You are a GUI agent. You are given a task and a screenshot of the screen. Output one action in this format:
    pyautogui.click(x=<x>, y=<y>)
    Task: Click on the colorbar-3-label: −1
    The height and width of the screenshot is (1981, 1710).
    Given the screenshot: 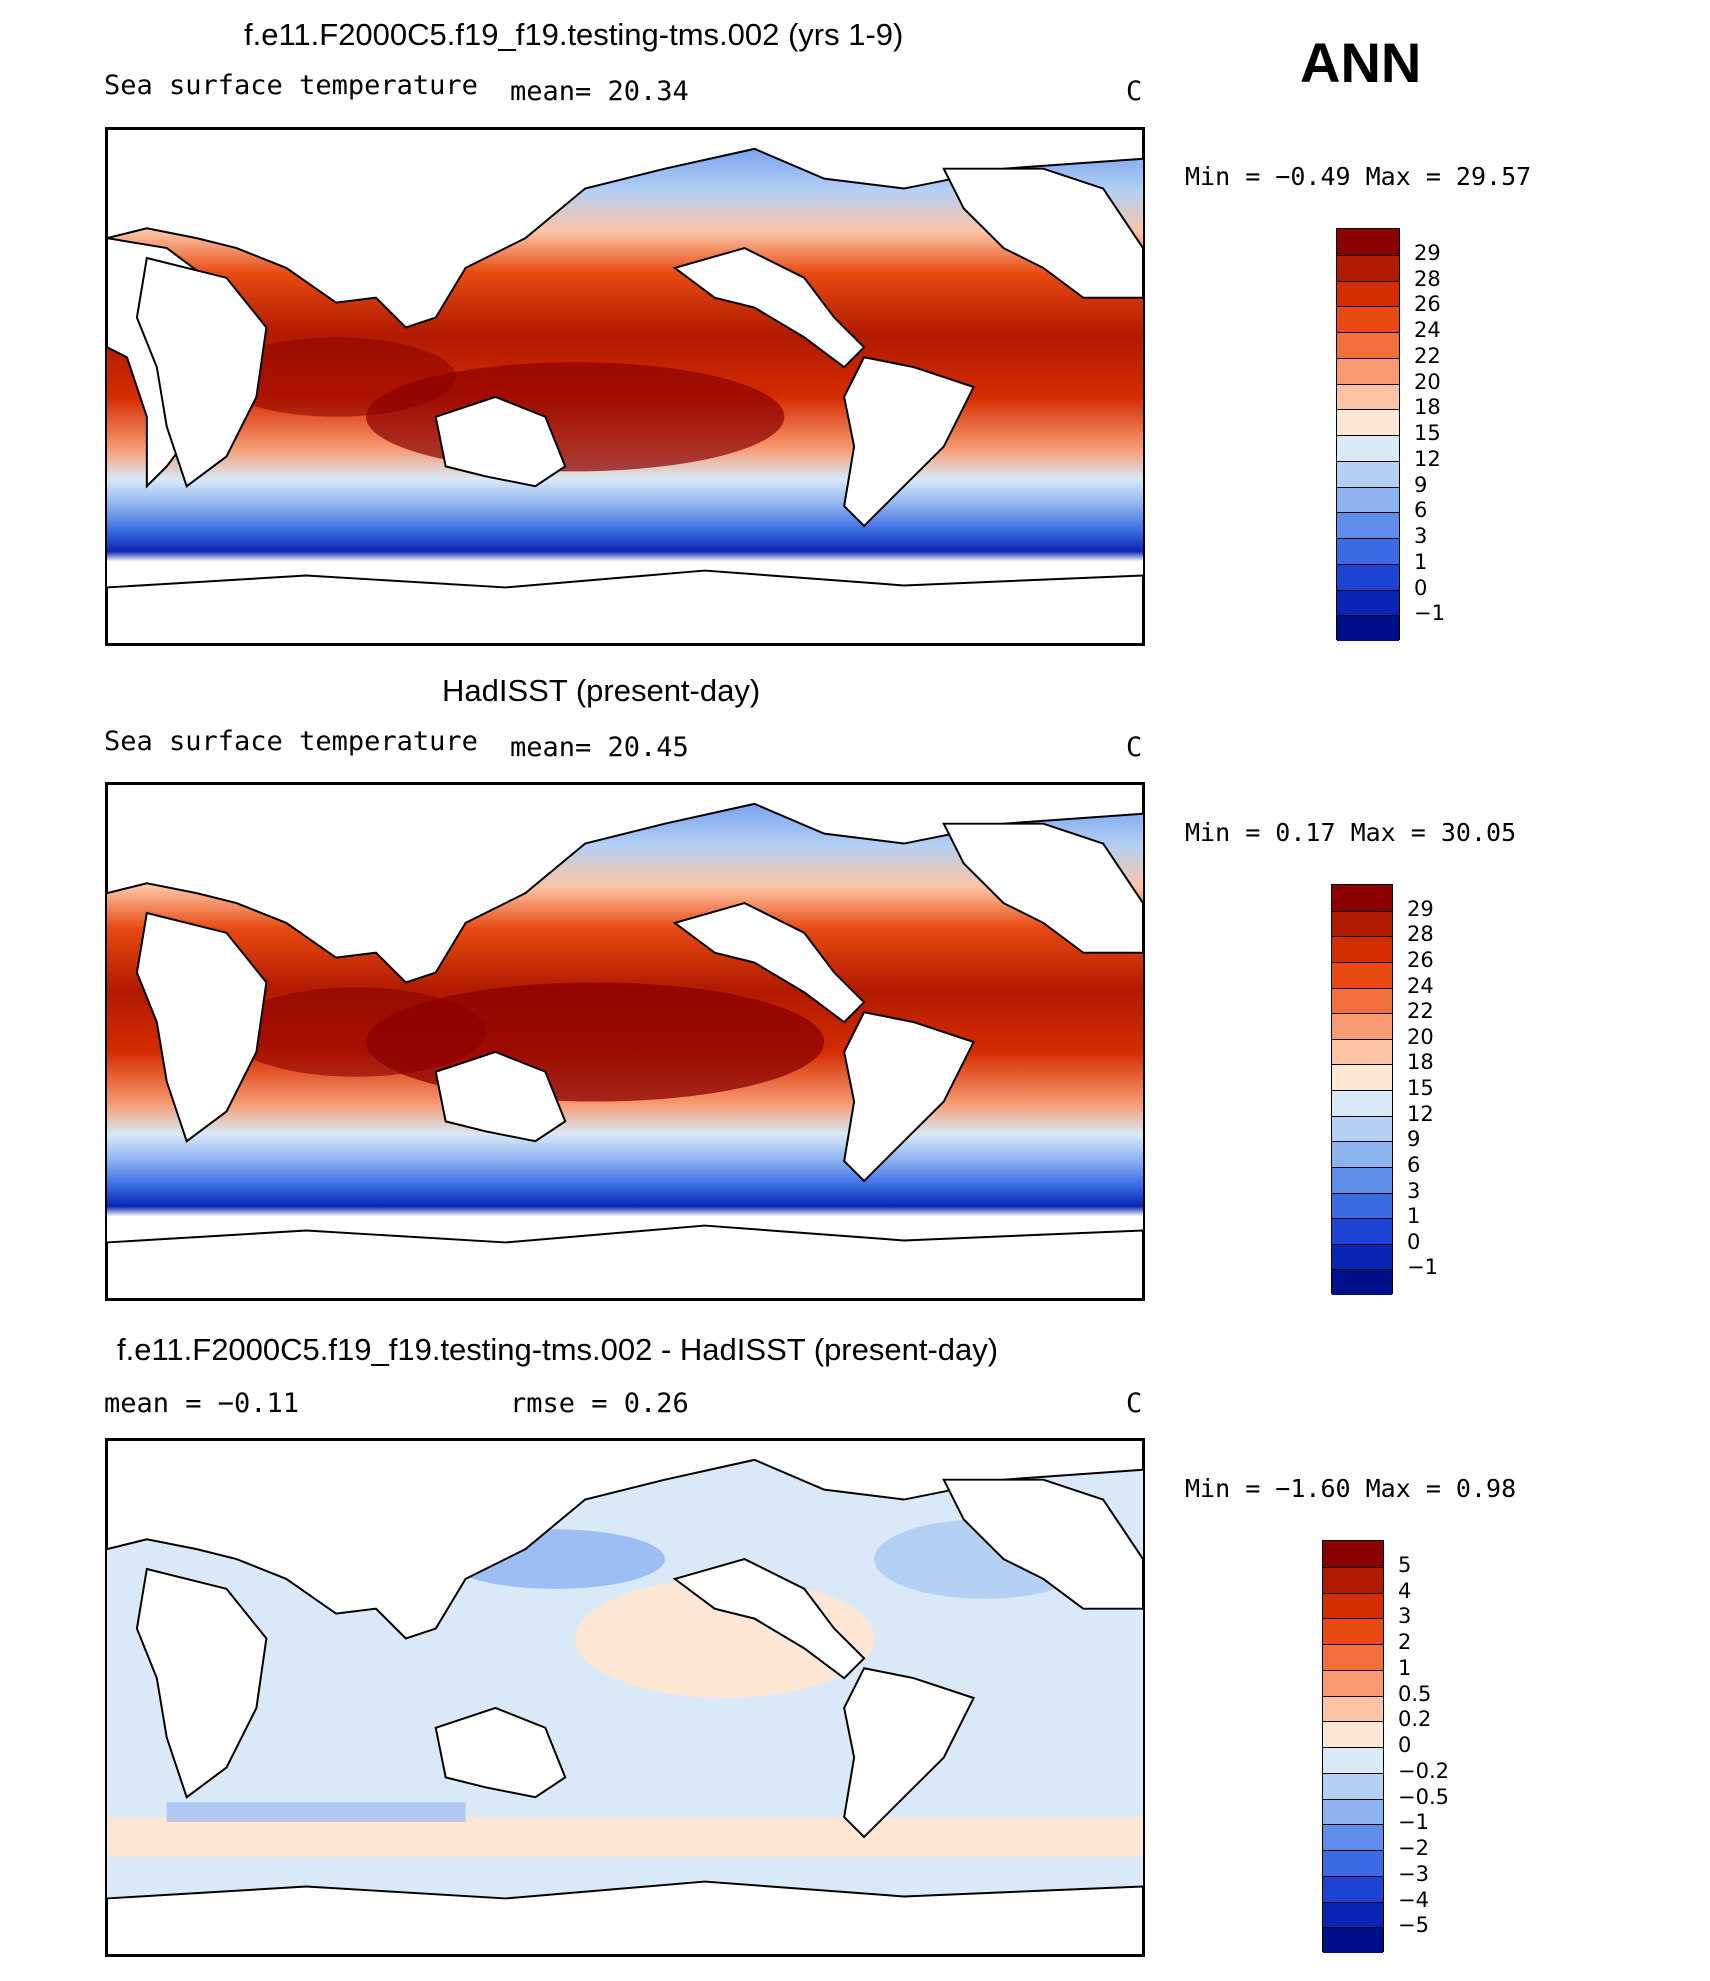 What is the action you would take?
    pyautogui.click(x=1413, y=1822)
    